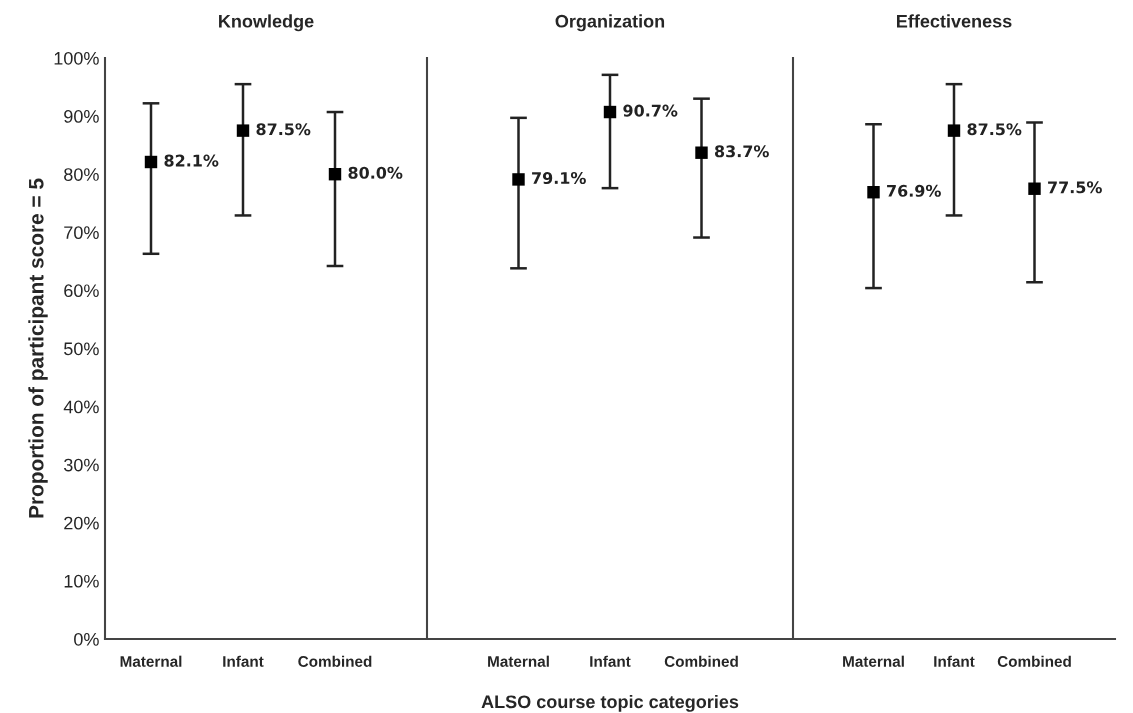 The height and width of the screenshot is (713, 1133). I want to click on y-tick-label: 60%, so click(81, 291).